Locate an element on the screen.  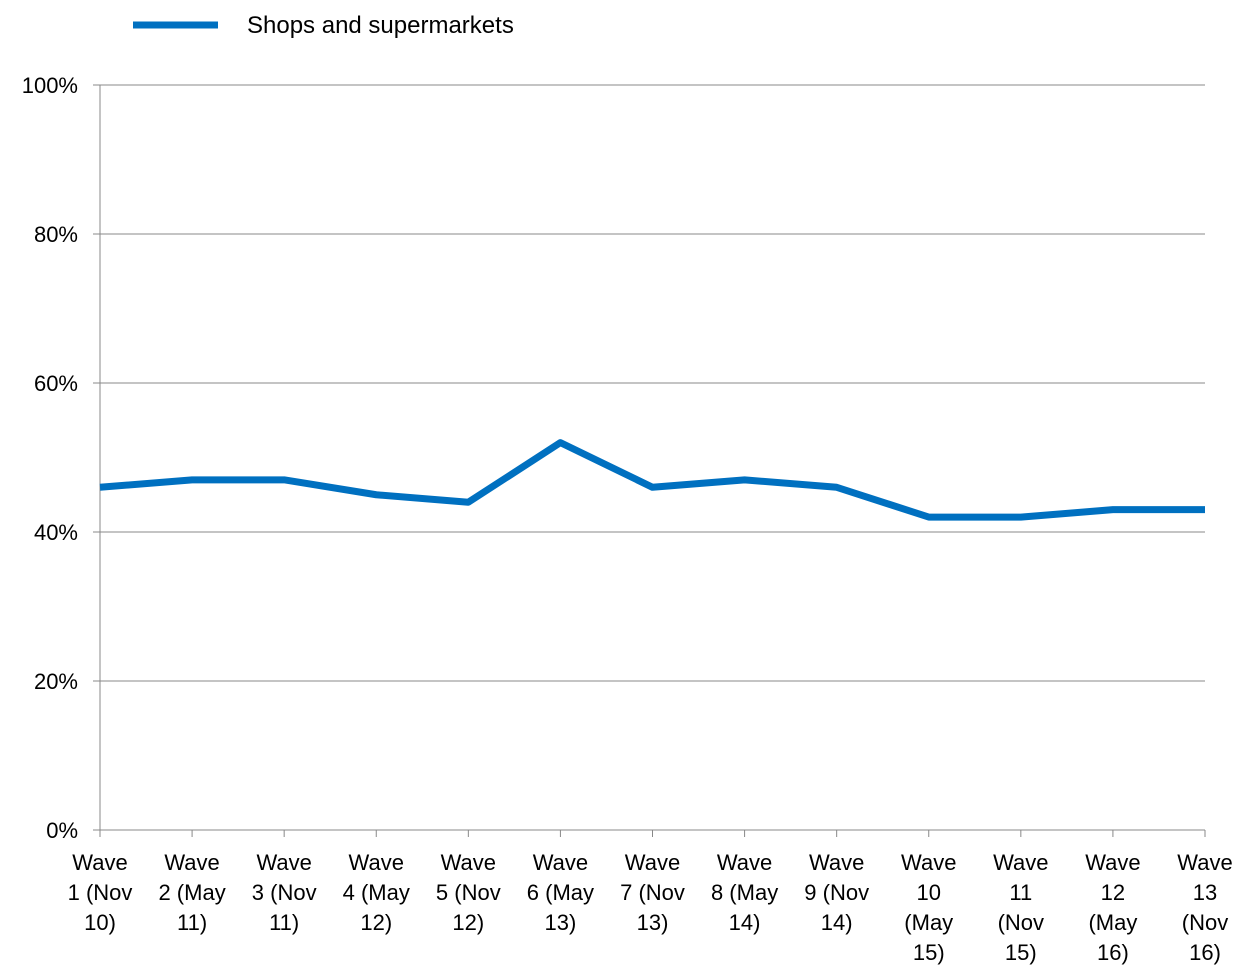
x-tick-label-line: 10) is located at coordinates (100, 922).